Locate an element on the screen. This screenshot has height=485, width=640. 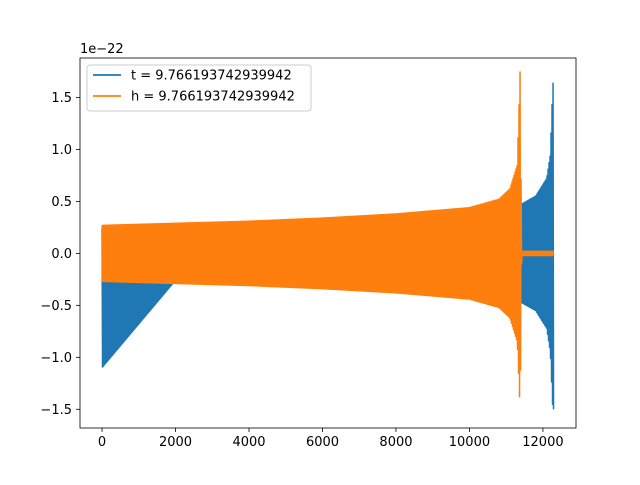
x-tick-label: 4000 is located at coordinates (248, 442).